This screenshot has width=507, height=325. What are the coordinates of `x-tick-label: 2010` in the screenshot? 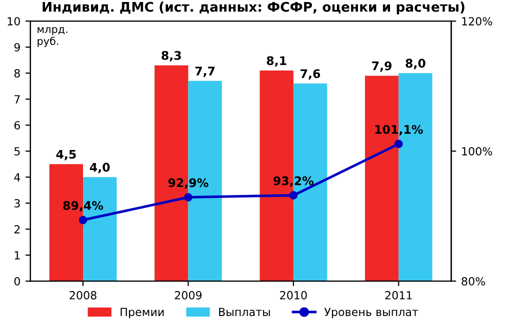 It's located at (293, 295).